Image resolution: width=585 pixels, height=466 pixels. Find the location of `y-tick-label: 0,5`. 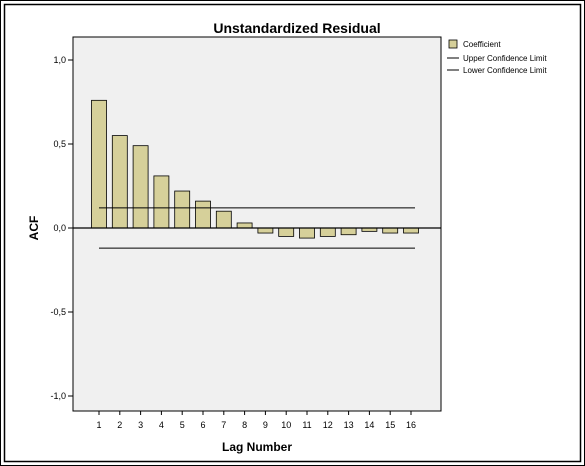

y-tick-label: 0,5 is located at coordinates (59, 144).